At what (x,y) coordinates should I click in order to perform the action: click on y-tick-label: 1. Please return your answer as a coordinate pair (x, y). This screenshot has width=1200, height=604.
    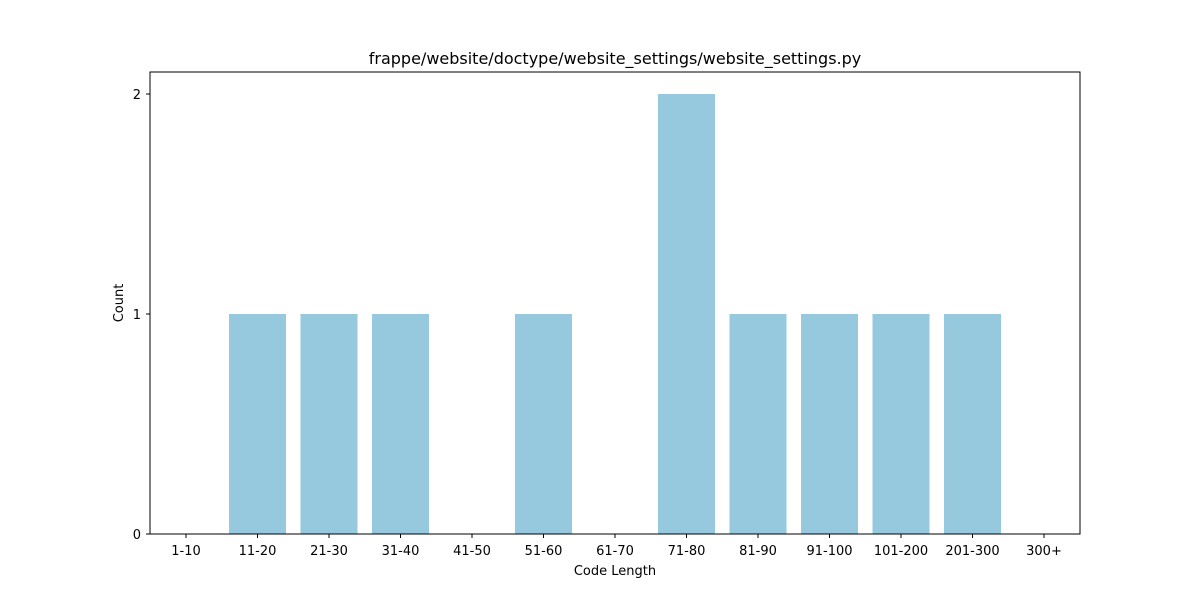
    Looking at the image, I should click on (137, 315).